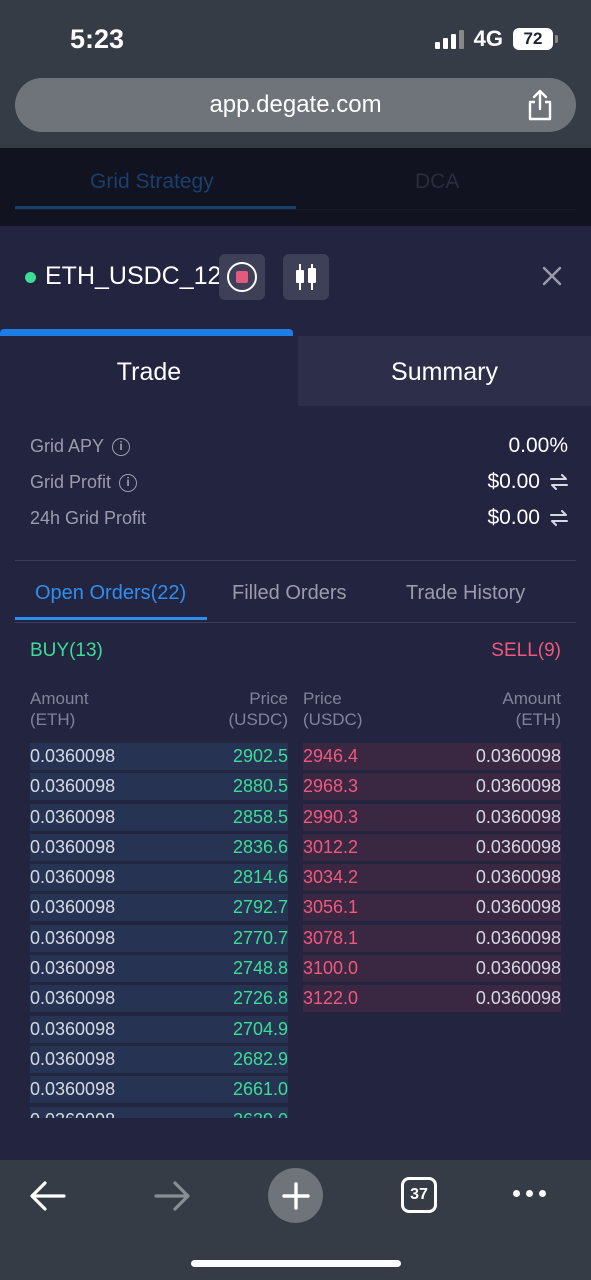 This screenshot has width=591, height=1280. What do you see at coordinates (296, 1263) in the screenshot?
I see `home-indicator` at bounding box center [296, 1263].